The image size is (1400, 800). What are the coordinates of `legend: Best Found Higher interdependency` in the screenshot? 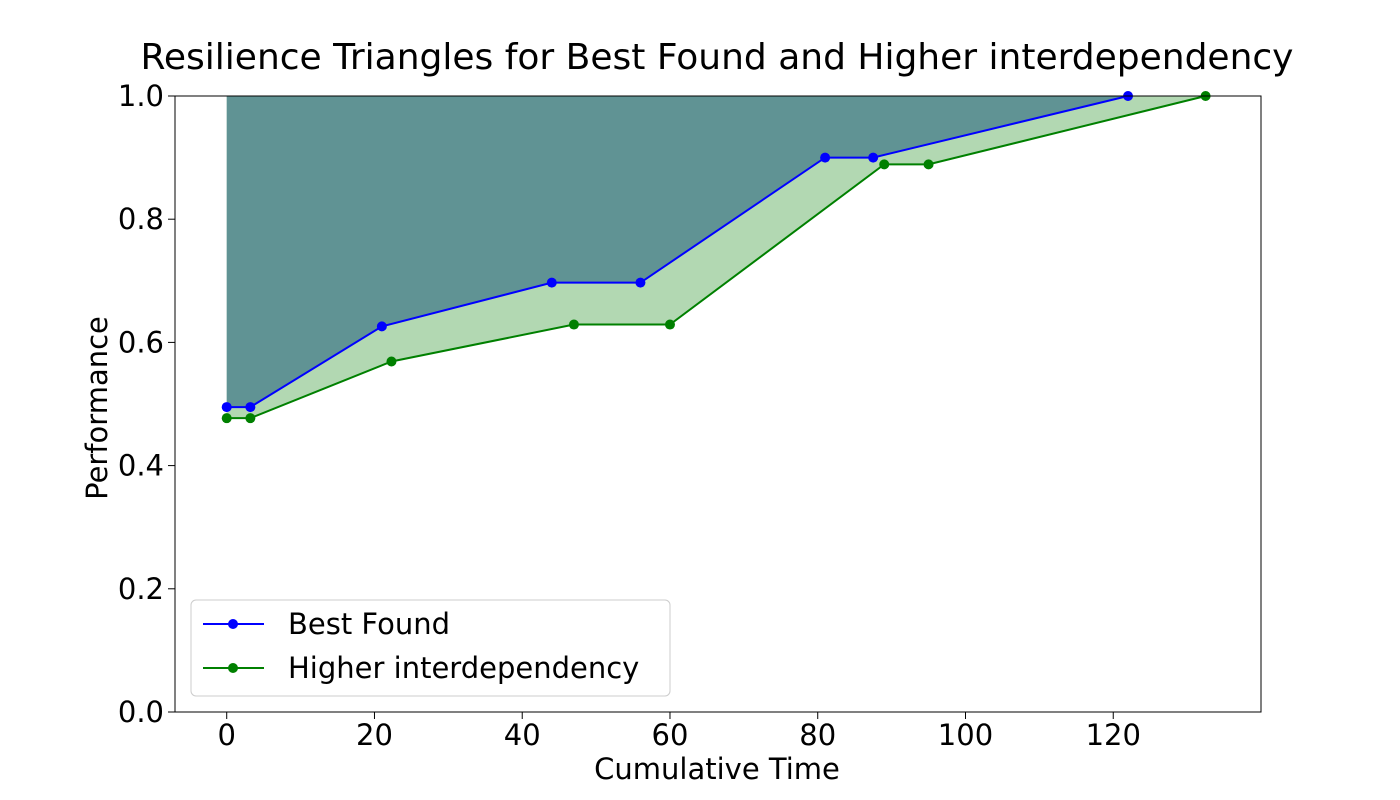 It's located at (430, 648).